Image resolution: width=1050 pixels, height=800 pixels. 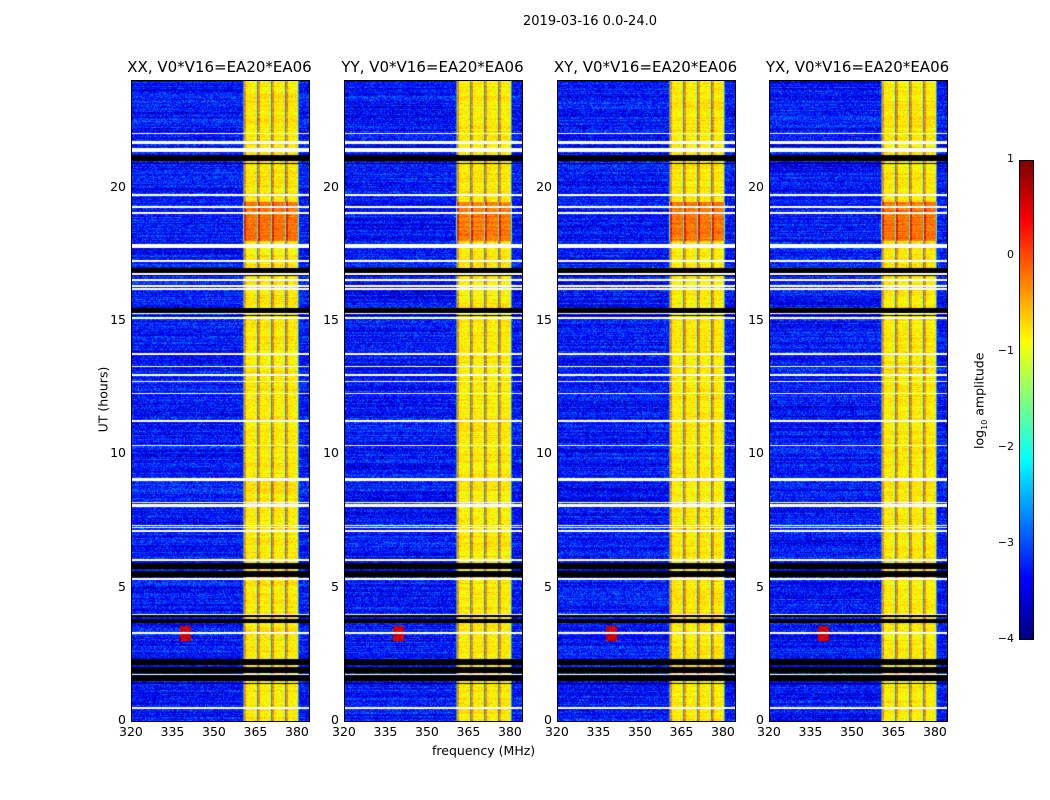 What do you see at coordinates (1010, 254) in the screenshot?
I see `colorbar-tick-label: 0` at bounding box center [1010, 254].